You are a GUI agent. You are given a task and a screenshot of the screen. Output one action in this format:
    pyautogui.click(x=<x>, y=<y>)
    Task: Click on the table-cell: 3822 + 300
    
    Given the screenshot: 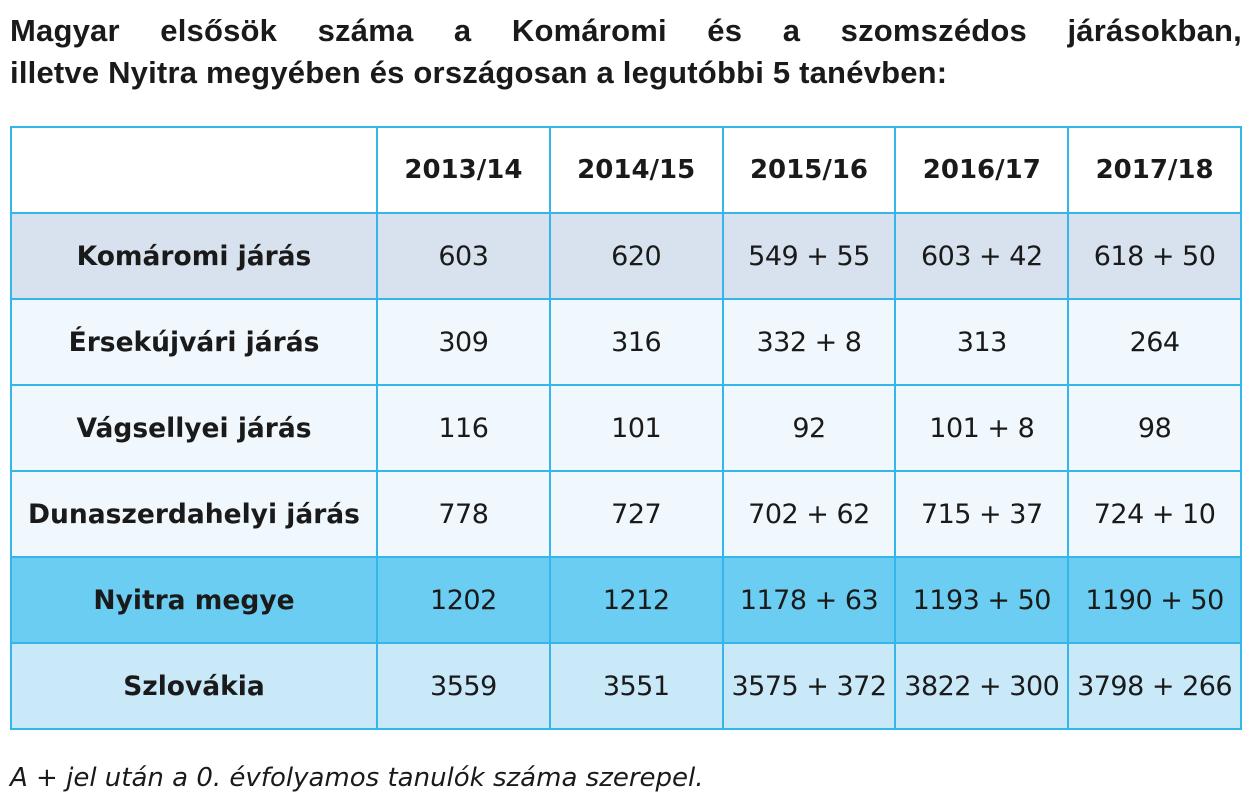 What is the action you would take?
    pyautogui.click(x=982, y=686)
    